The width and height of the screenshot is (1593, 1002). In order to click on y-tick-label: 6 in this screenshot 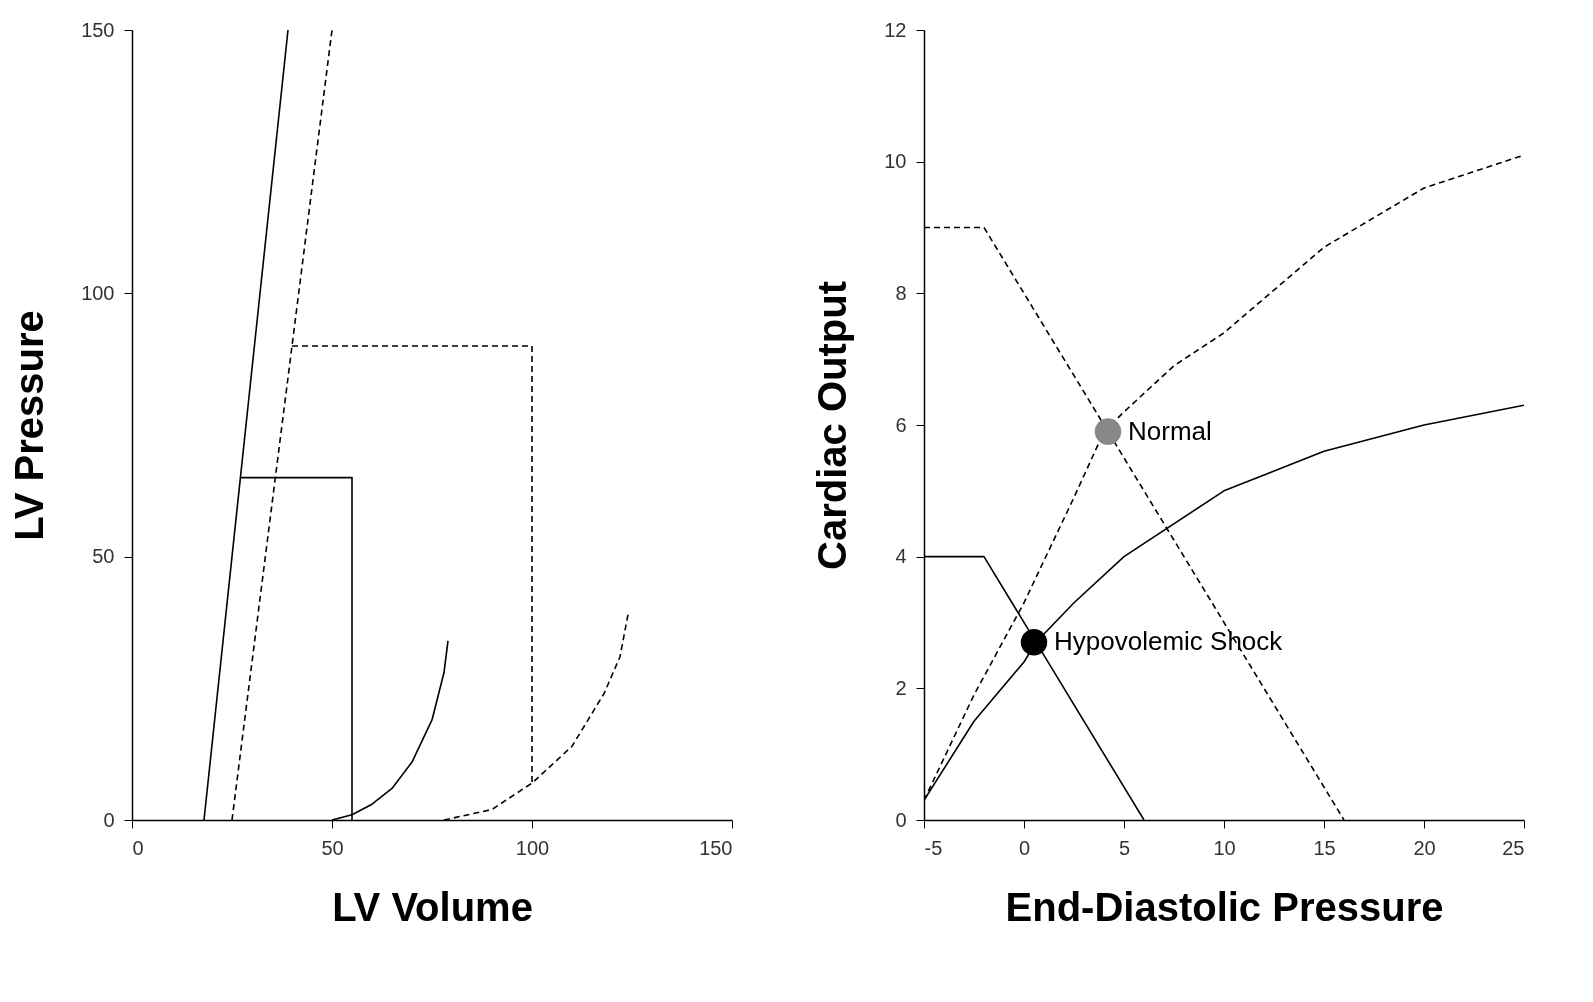, I will do `click(901, 424)`.